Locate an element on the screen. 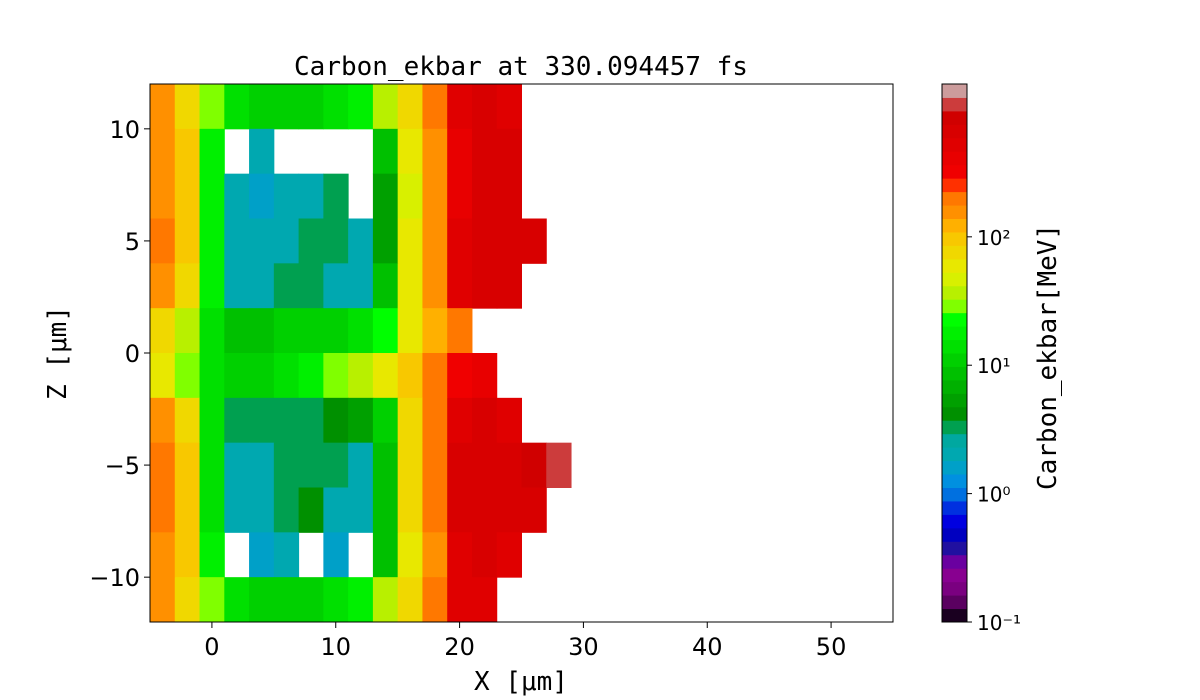 The width and height of the screenshot is (1200, 700). y-tick-label: −5 is located at coordinates (122, 466).